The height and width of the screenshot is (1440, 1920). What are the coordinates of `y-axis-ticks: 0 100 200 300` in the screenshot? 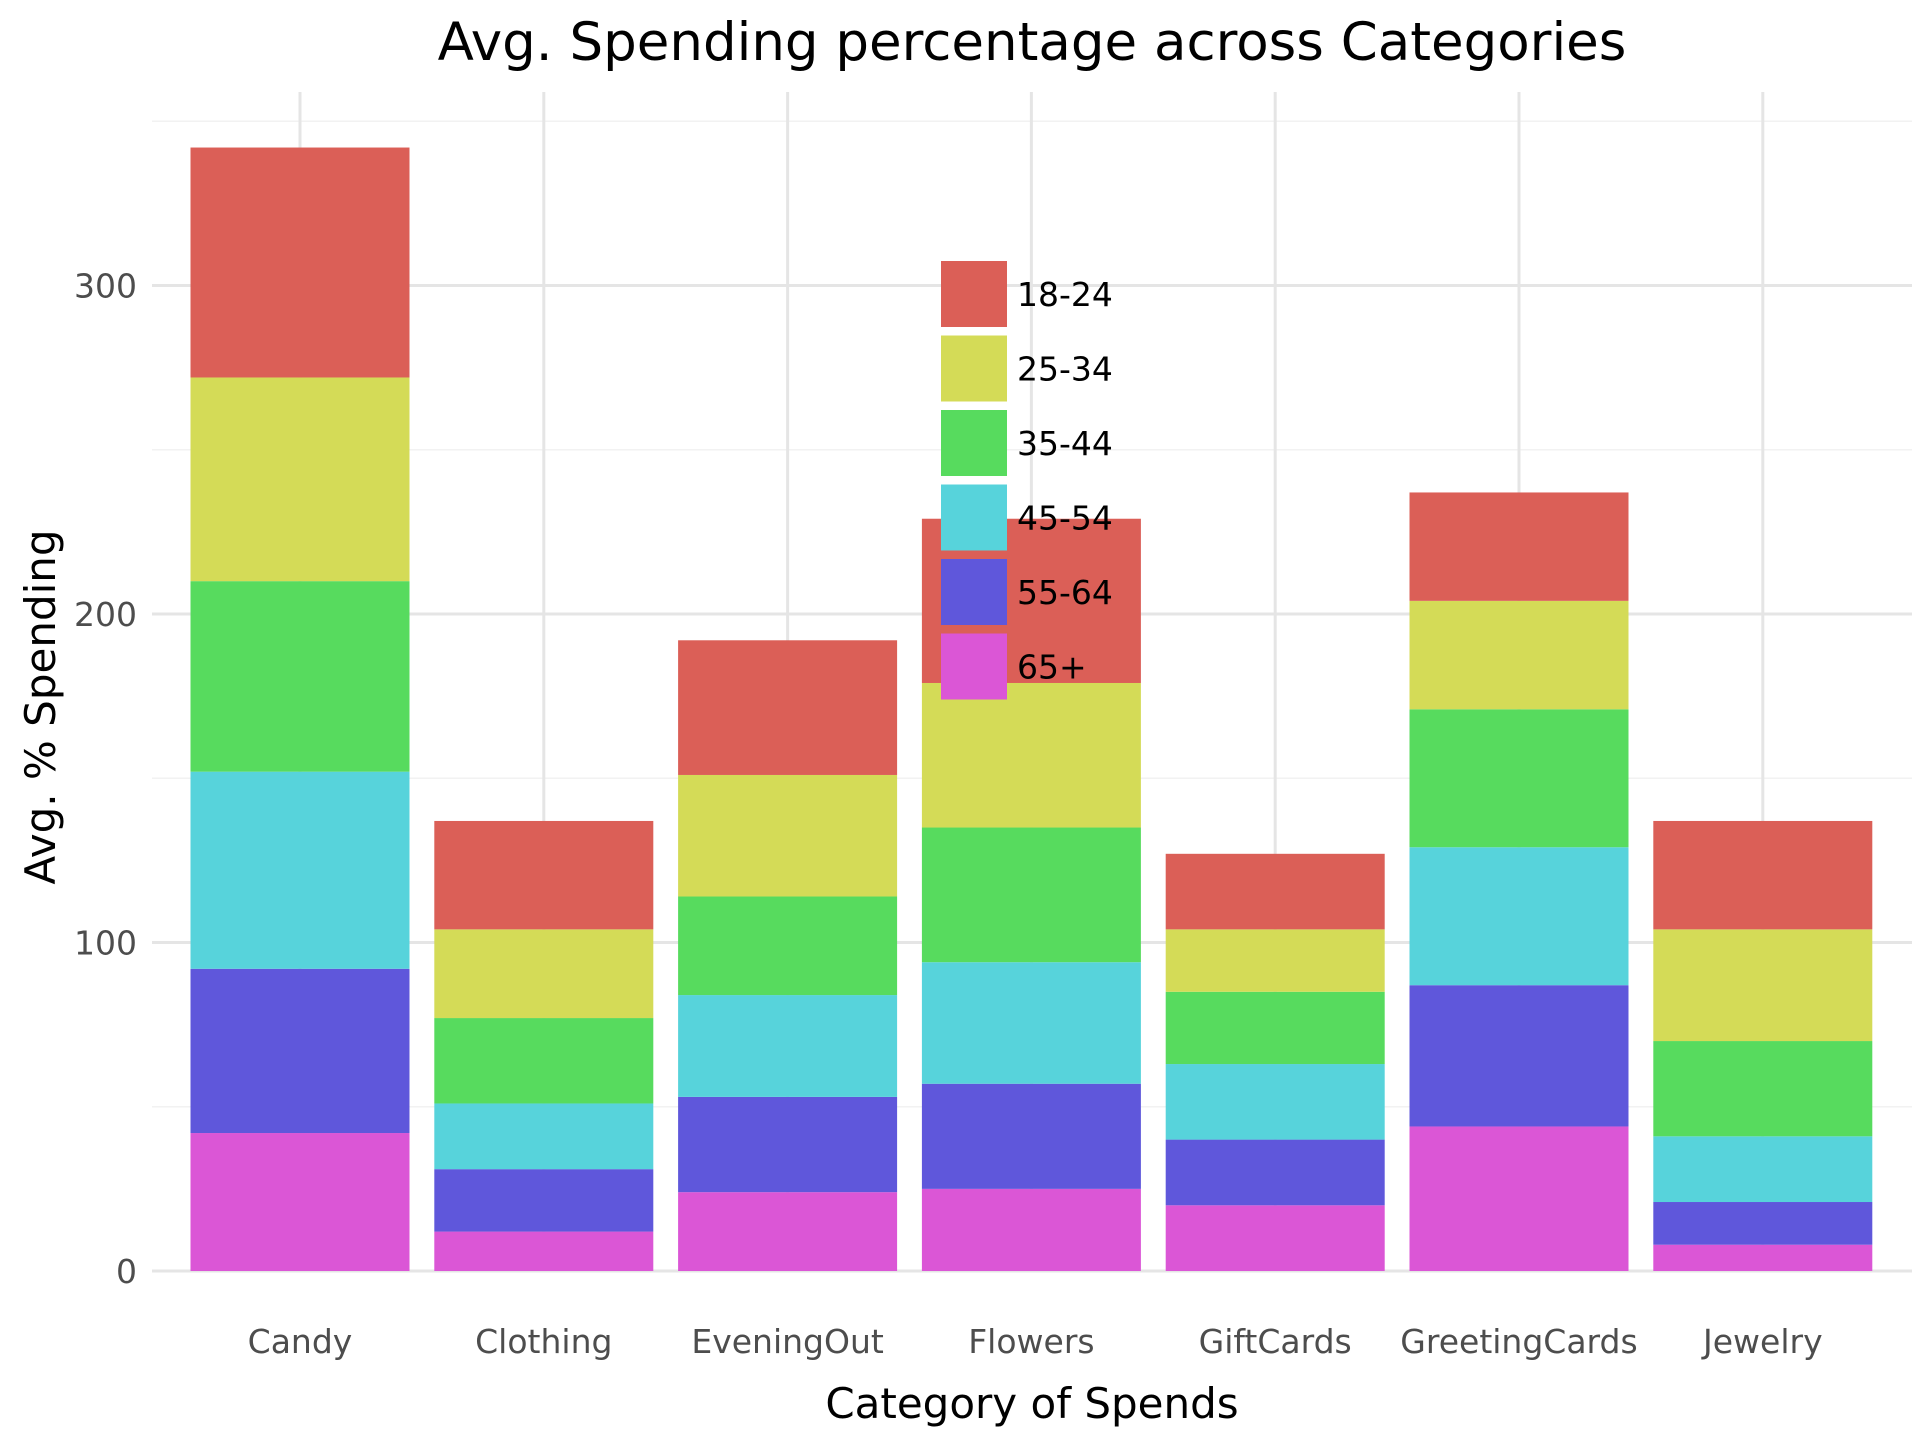 It's located at (105, 779).